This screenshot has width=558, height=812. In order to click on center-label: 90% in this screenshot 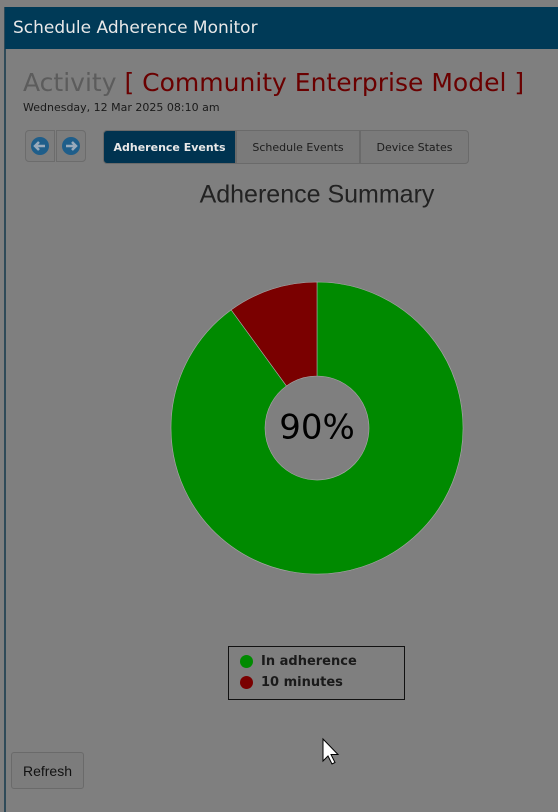, I will do `click(317, 428)`.